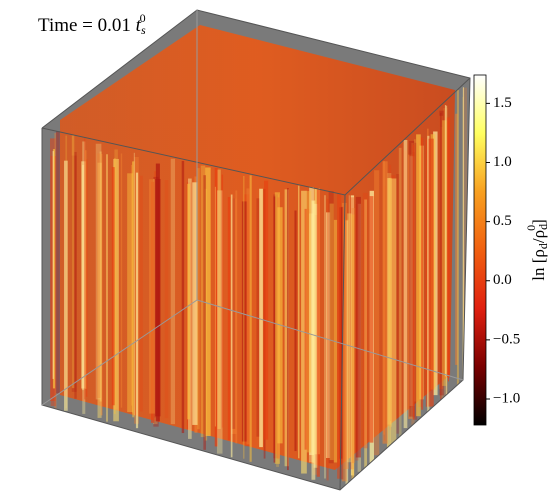  What do you see at coordinates (143, 18) in the screenshot?
I see `title-sup: 0` at bounding box center [143, 18].